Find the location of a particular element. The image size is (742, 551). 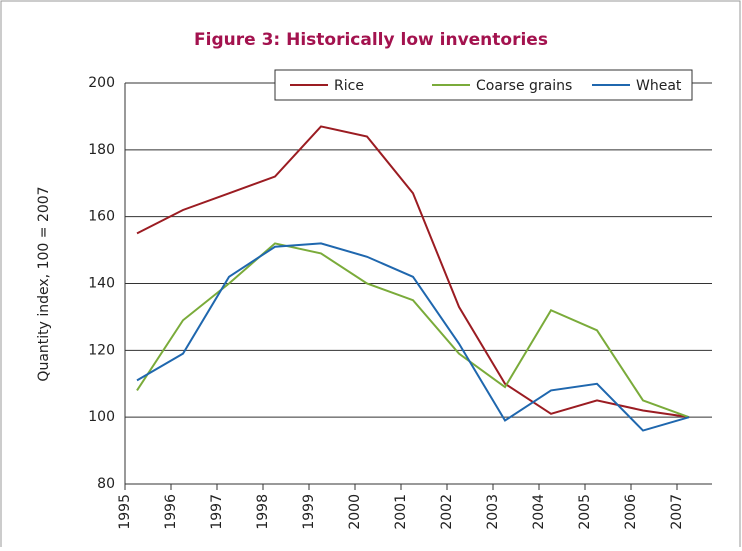

x-tick-label: 1995 is located at coordinates (125, 512).